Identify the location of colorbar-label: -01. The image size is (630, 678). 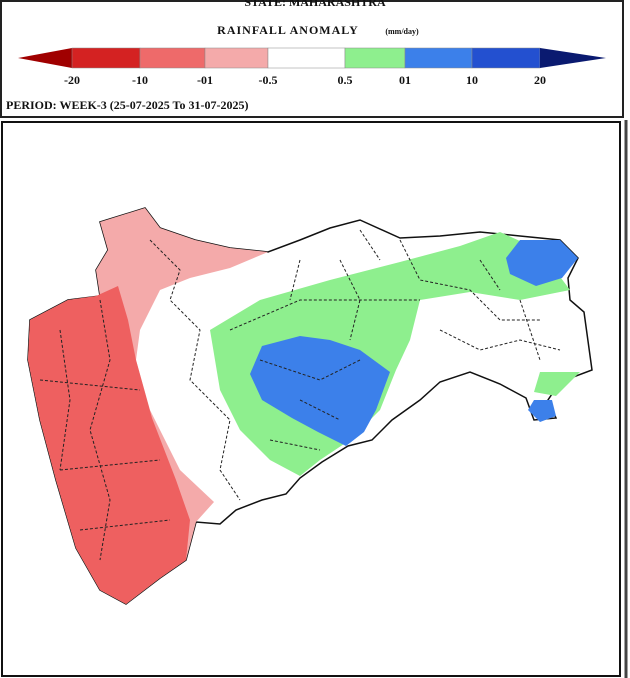
(205, 80).